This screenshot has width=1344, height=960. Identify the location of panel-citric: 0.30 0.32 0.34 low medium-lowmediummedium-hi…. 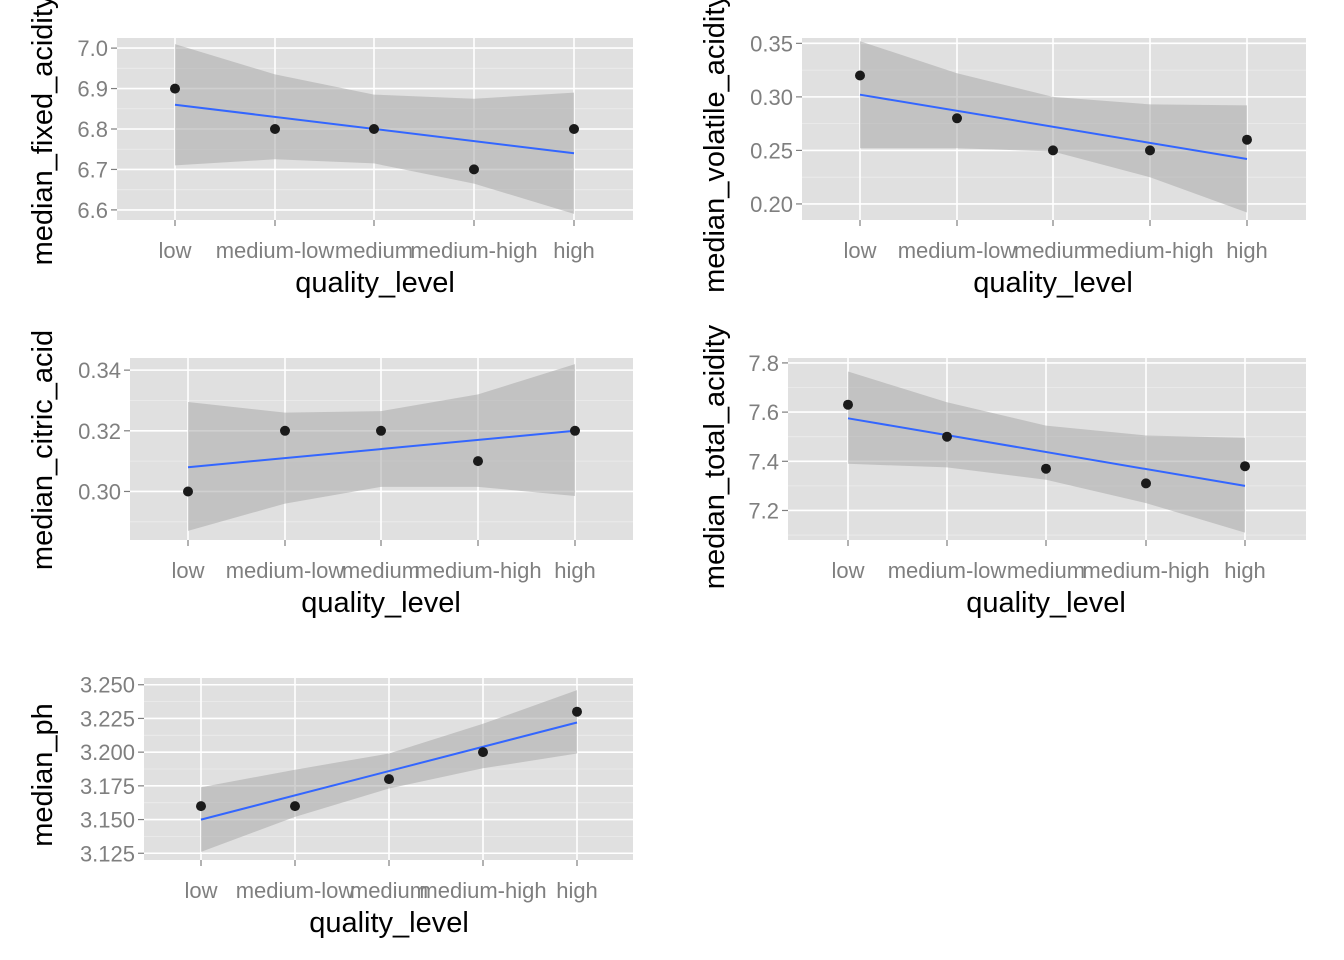
(330, 474).